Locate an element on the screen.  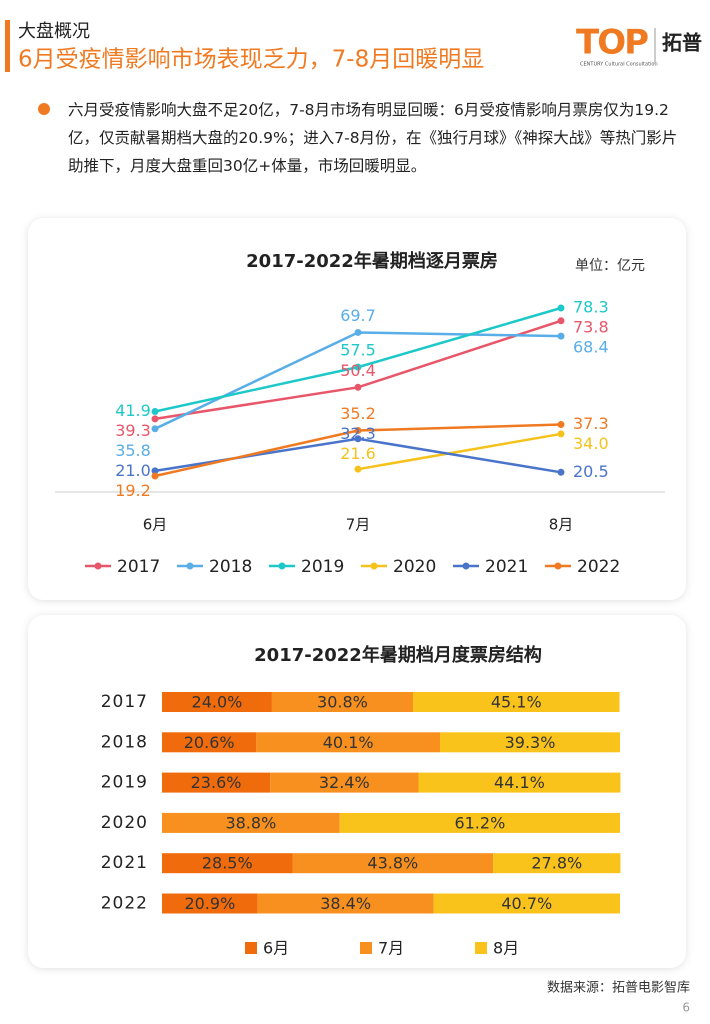
legend-label: 7月 is located at coordinates (391, 948).